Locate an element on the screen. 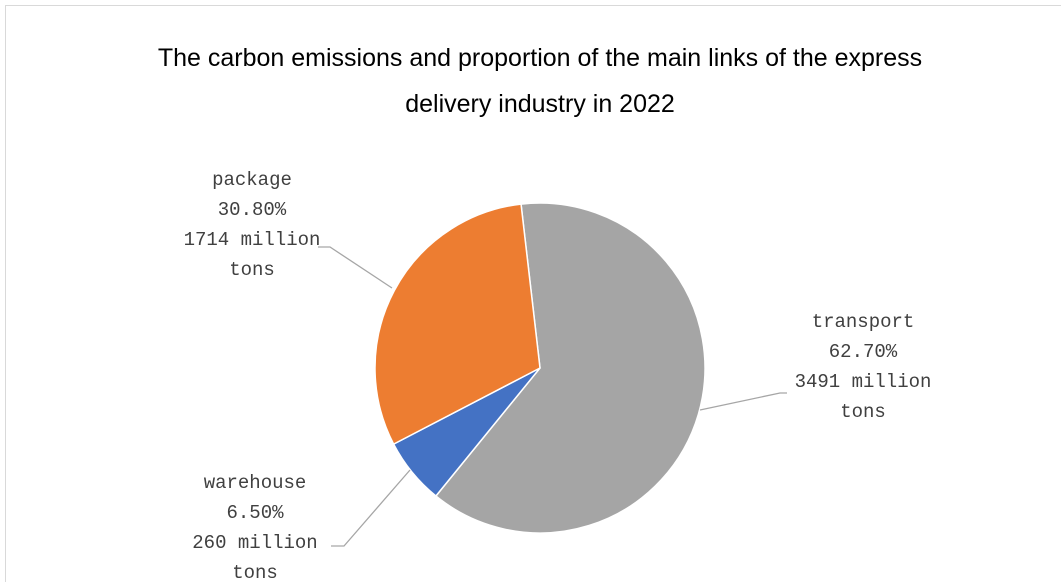 The width and height of the screenshot is (1061, 588). percent-label: 6.50% is located at coordinates (255, 513).